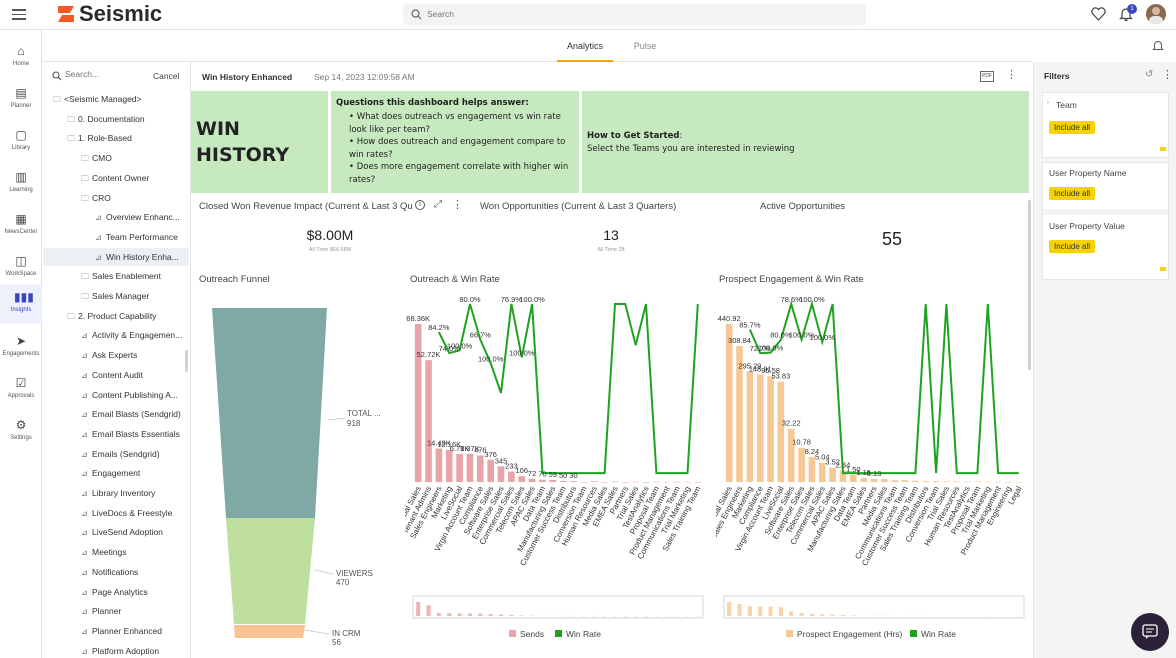 The height and width of the screenshot is (658, 1176). I want to click on nav-home: ⌂ Home, so click(20, 55).